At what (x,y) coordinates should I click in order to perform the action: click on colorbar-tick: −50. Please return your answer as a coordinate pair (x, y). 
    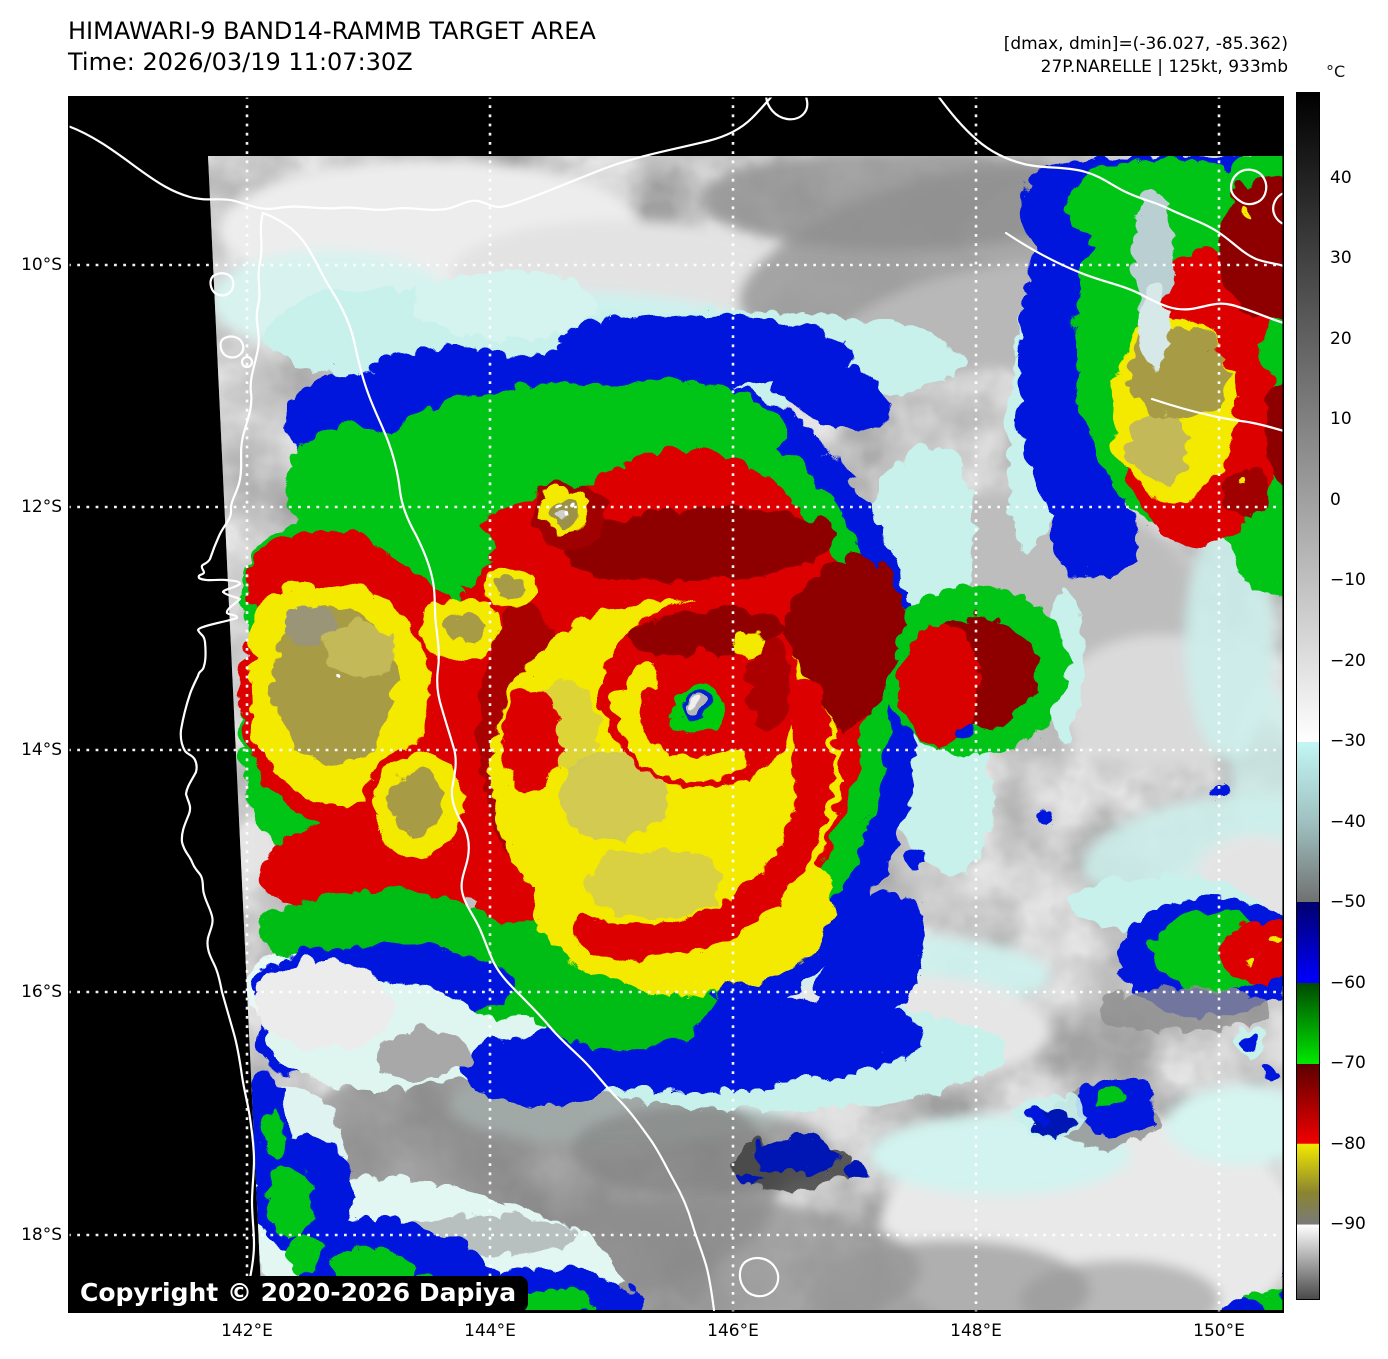
    Looking at the image, I should click on (1348, 902).